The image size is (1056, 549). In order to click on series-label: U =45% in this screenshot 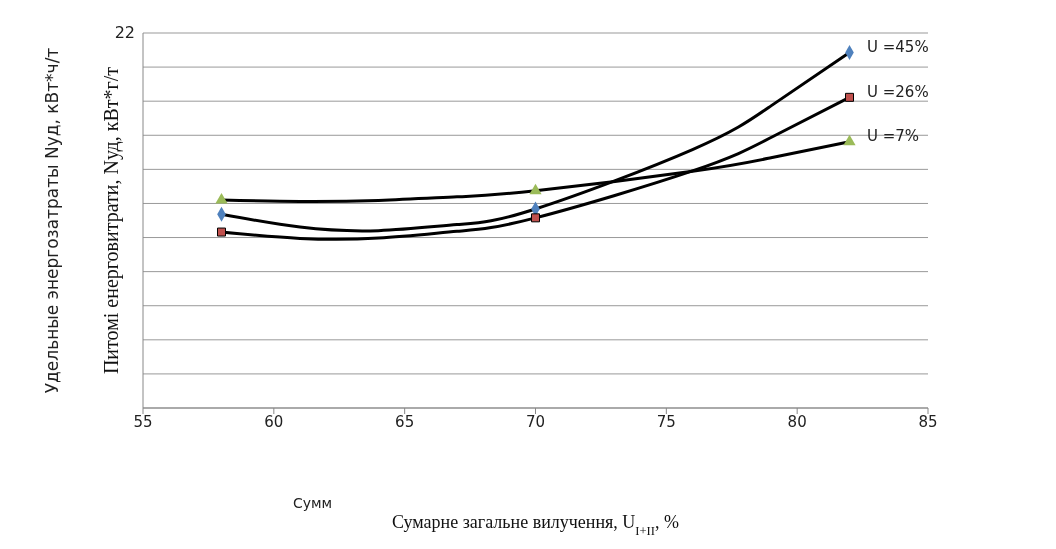, I will do `click(897, 47)`.